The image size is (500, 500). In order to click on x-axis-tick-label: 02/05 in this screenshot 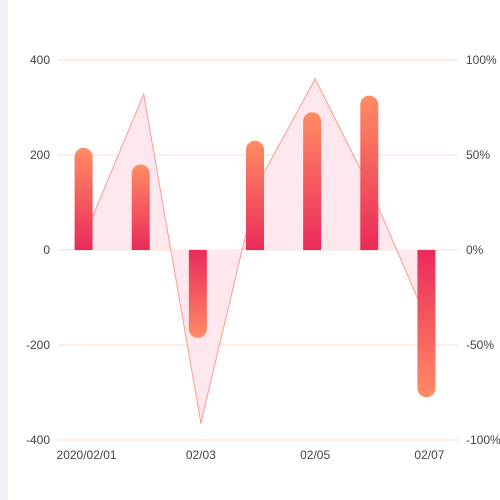, I will do `click(315, 455)`.